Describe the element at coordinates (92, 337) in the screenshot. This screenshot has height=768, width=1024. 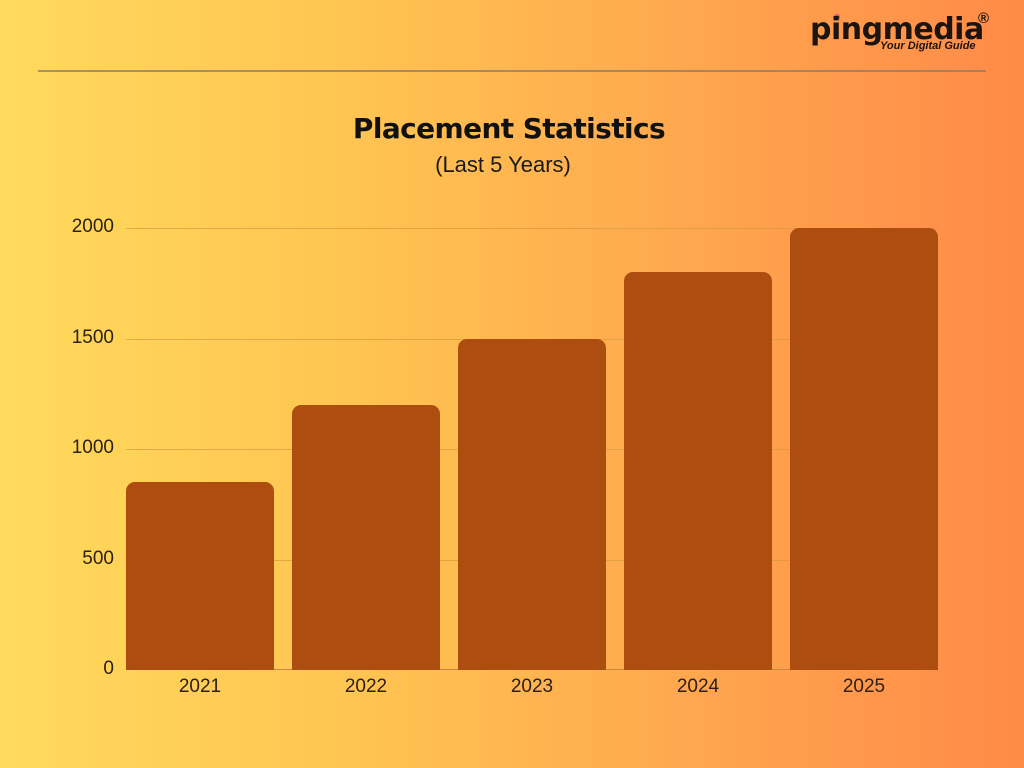
I see `y-tick-label: 1500` at that location.